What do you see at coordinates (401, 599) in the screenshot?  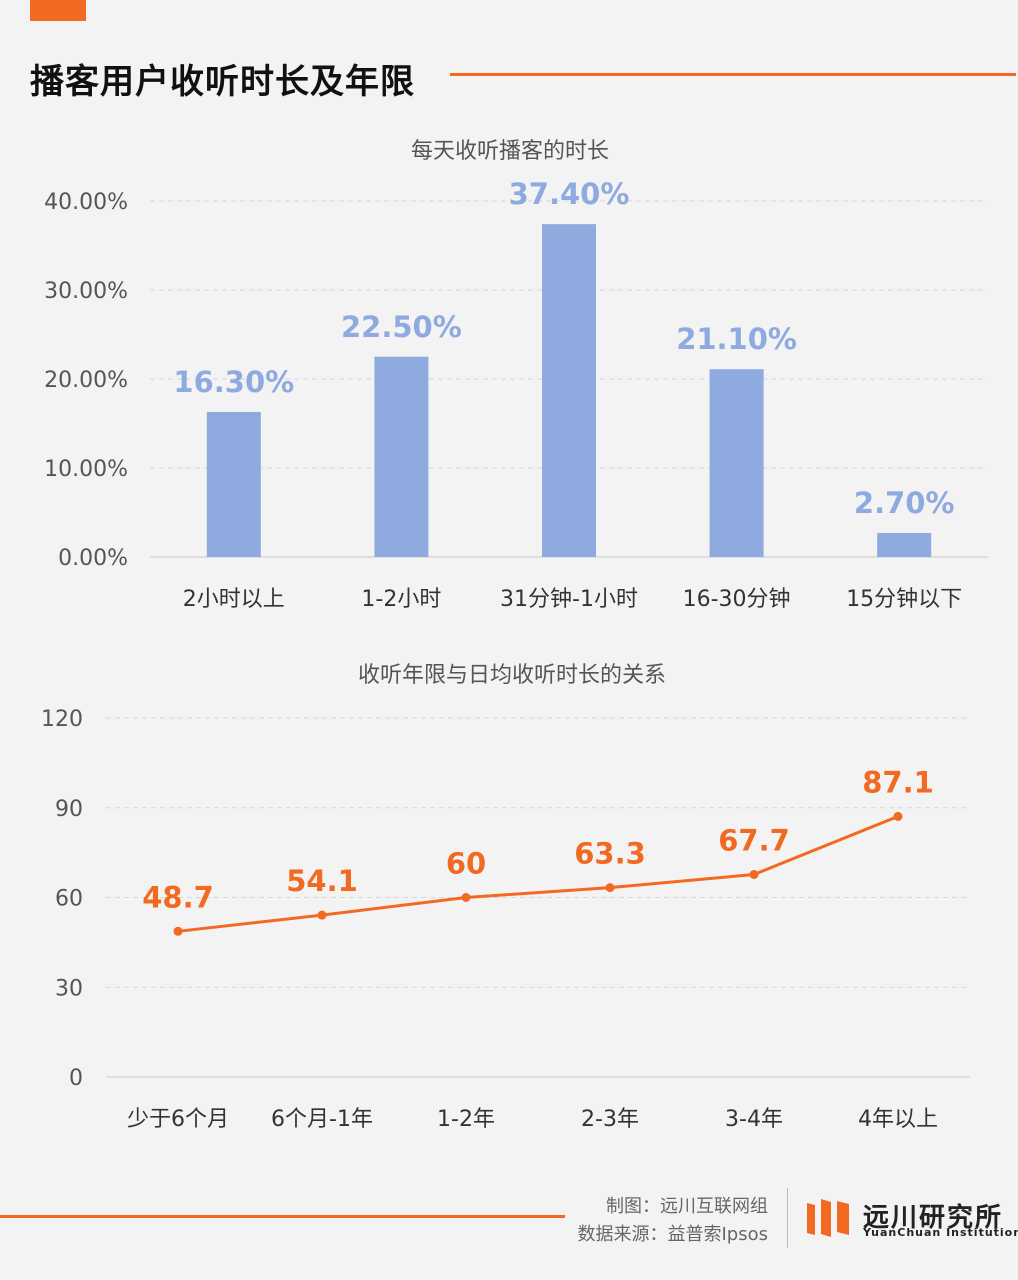 I see `bar-x-tick-label: 1-2小时` at bounding box center [401, 599].